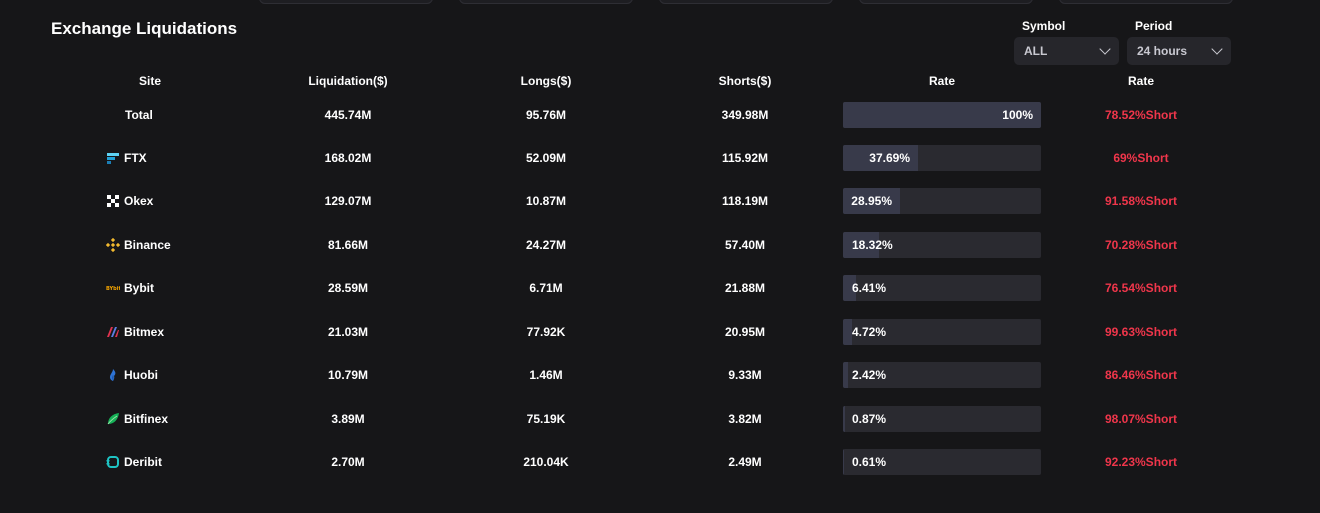 Image resolution: width=1320 pixels, height=513 pixels. What do you see at coordinates (942, 375) in the screenshot?
I see `rate-bar: 2.42%` at bounding box center [942, 375].